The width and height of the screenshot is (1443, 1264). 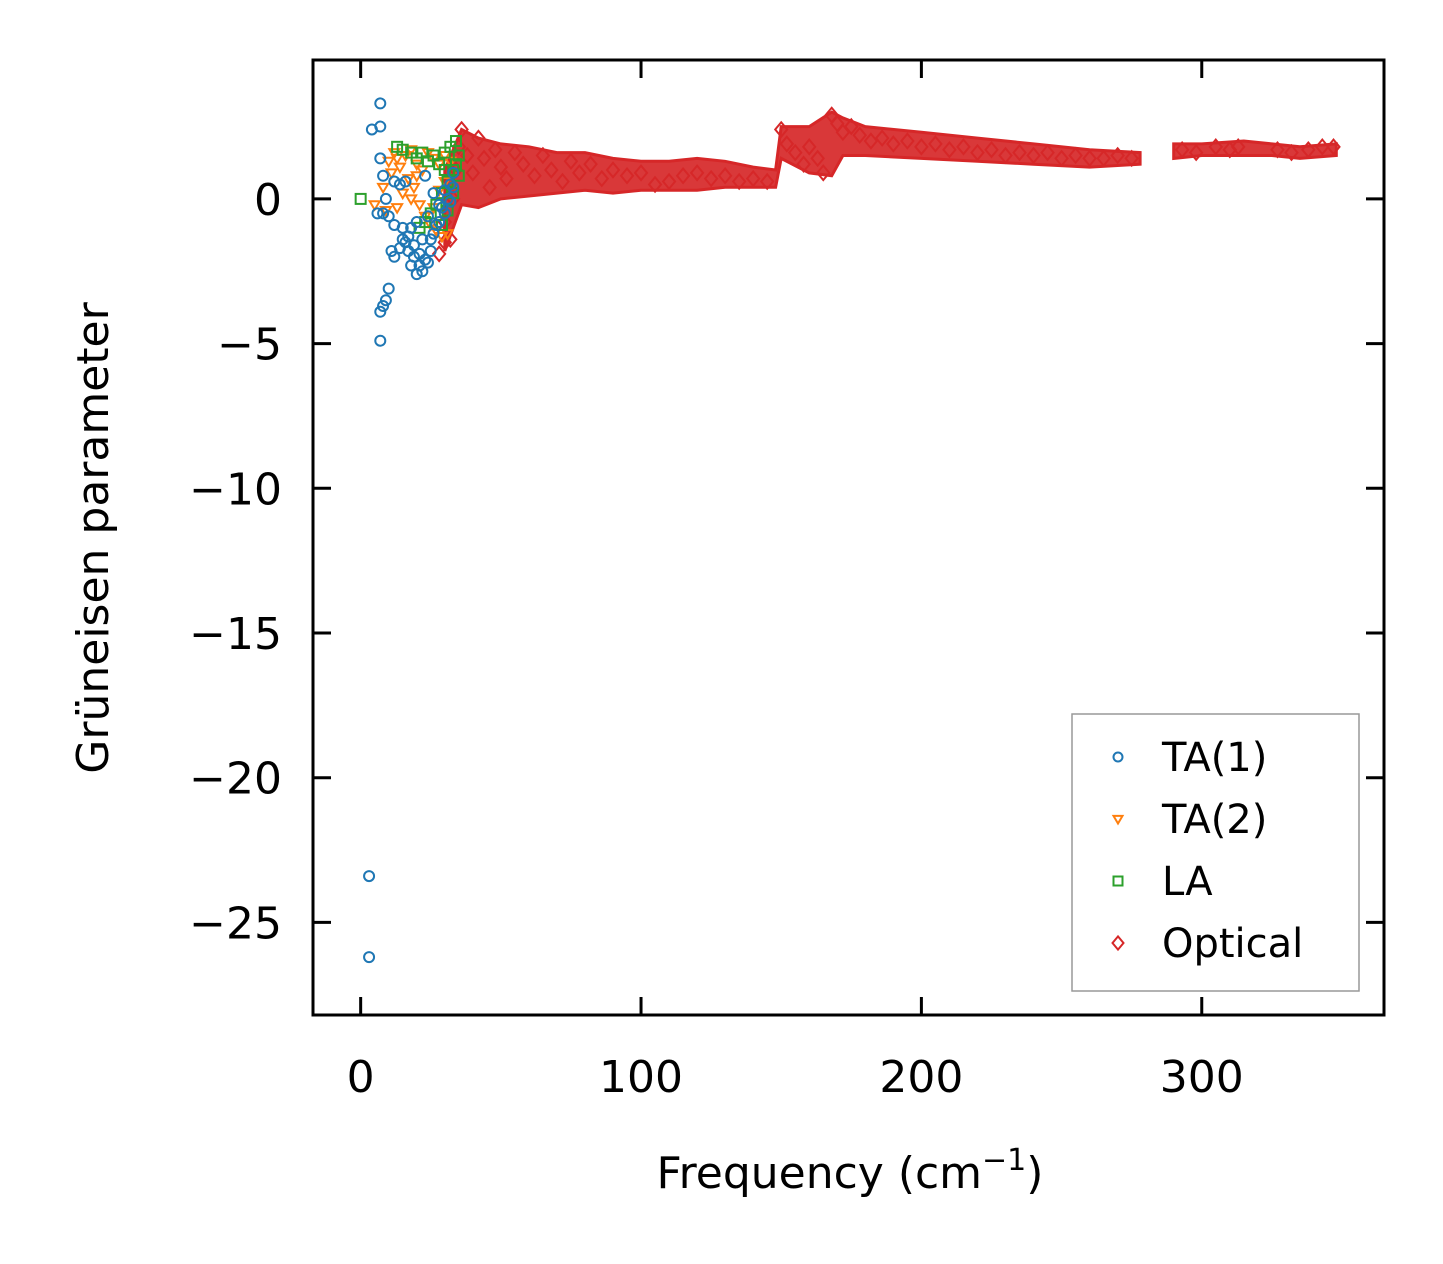 I want to click on y-tick-label: −25, so click(x=235, y=923).